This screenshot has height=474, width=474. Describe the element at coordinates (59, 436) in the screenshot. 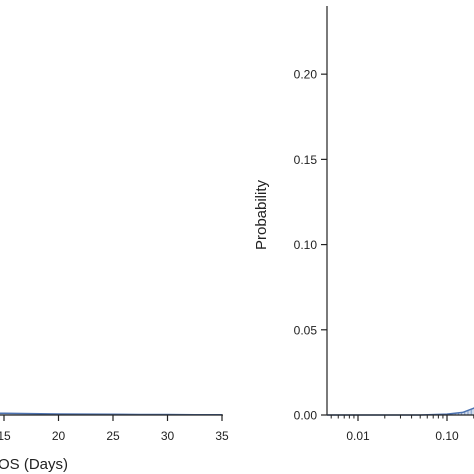

I see `left-x-tick-label: 20` at that location.